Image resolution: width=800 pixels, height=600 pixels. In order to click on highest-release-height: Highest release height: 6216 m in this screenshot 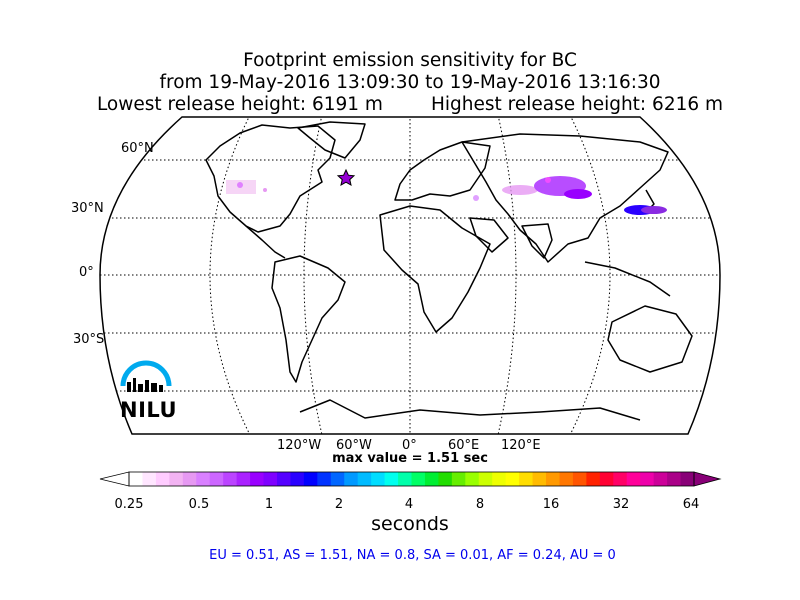, I will do `click(577, 104)`.